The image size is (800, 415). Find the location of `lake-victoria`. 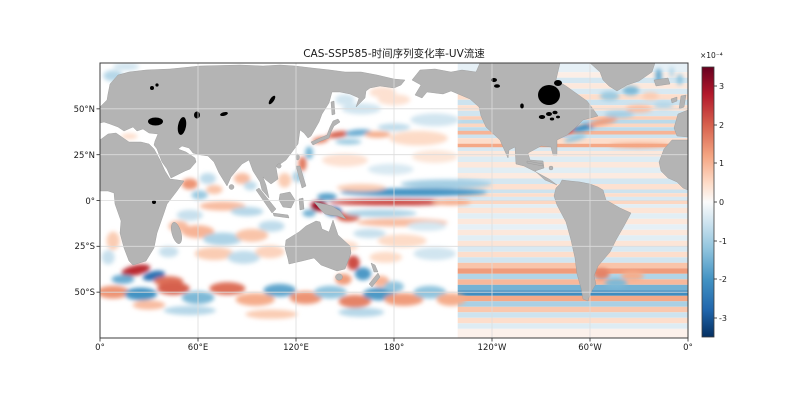

lake-victoria is located at coordinates (154, 202).